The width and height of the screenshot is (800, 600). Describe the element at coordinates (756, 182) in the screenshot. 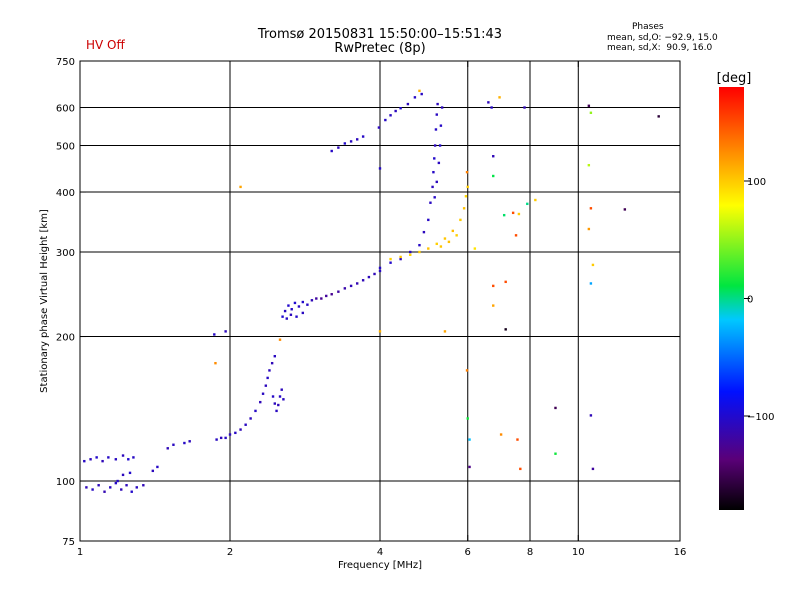

I see `colorbar-tick-label: 100` at that location.